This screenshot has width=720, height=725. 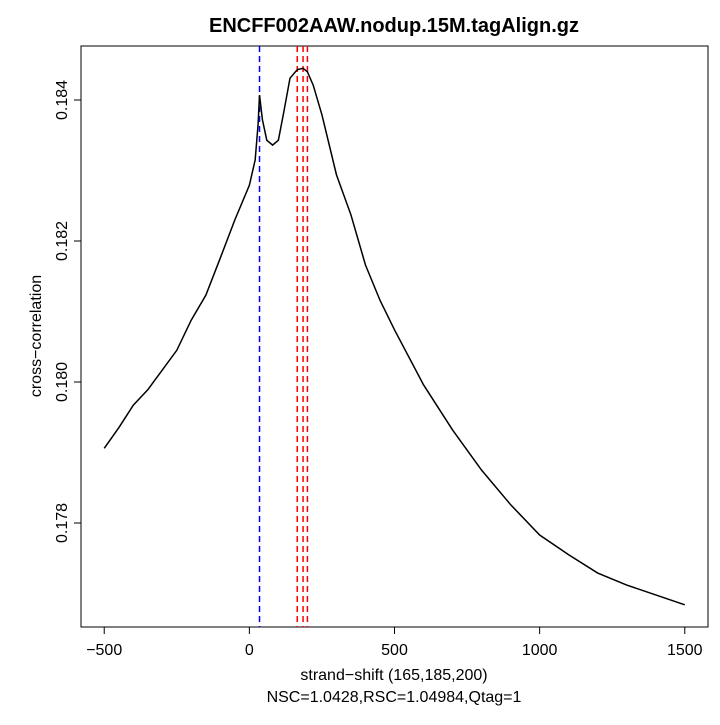 What do you see at coordinates (62, 523) in the screenshot?
I see `y-tick-label: 0.178` at bounding box center [62, 523].